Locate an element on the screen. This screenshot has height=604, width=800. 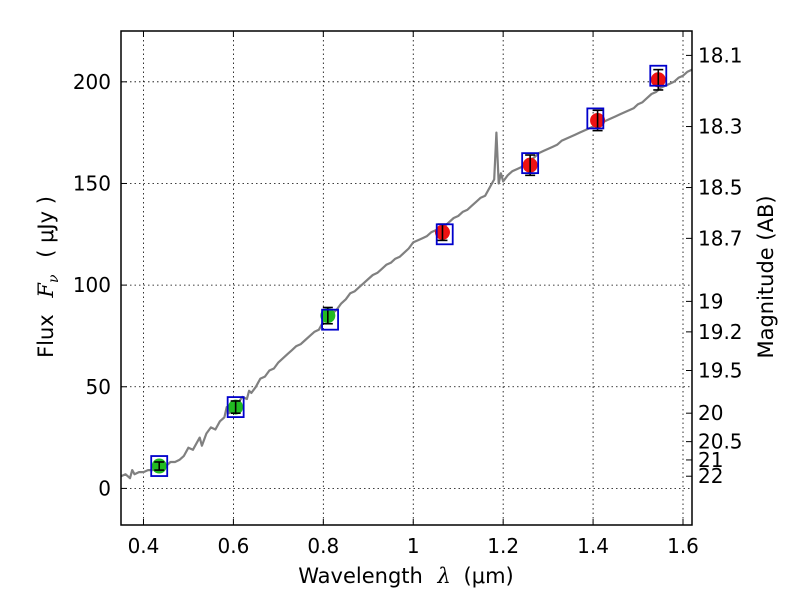
y-axis-label-unit: ( μJy ) is located at coordinates (46, 227).